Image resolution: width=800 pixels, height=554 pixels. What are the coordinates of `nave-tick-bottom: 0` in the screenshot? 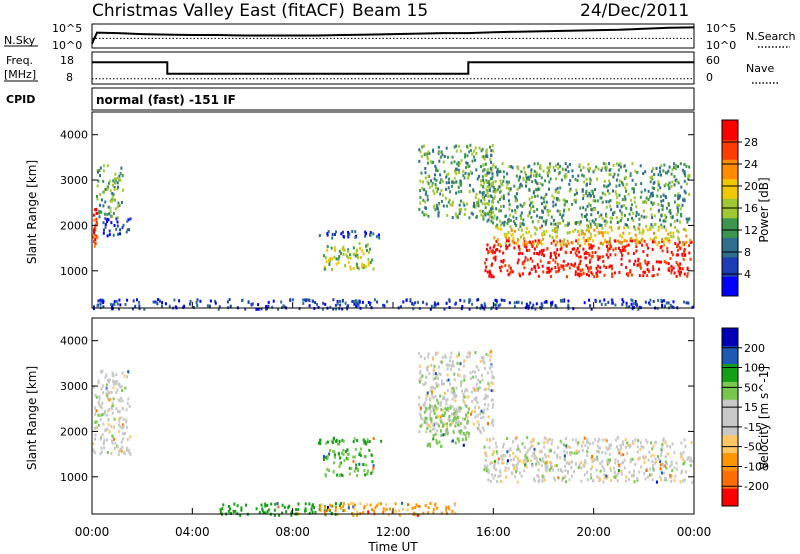 It's located at (709, 77).